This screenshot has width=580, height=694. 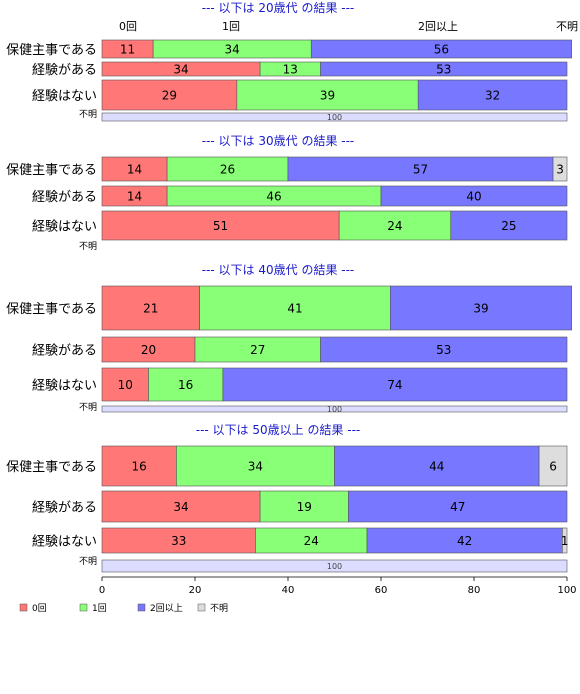 What do you see at coordinates (231, 26) in the screenshot?
I see `column-header: 1回` at bounding box center [231, 26].